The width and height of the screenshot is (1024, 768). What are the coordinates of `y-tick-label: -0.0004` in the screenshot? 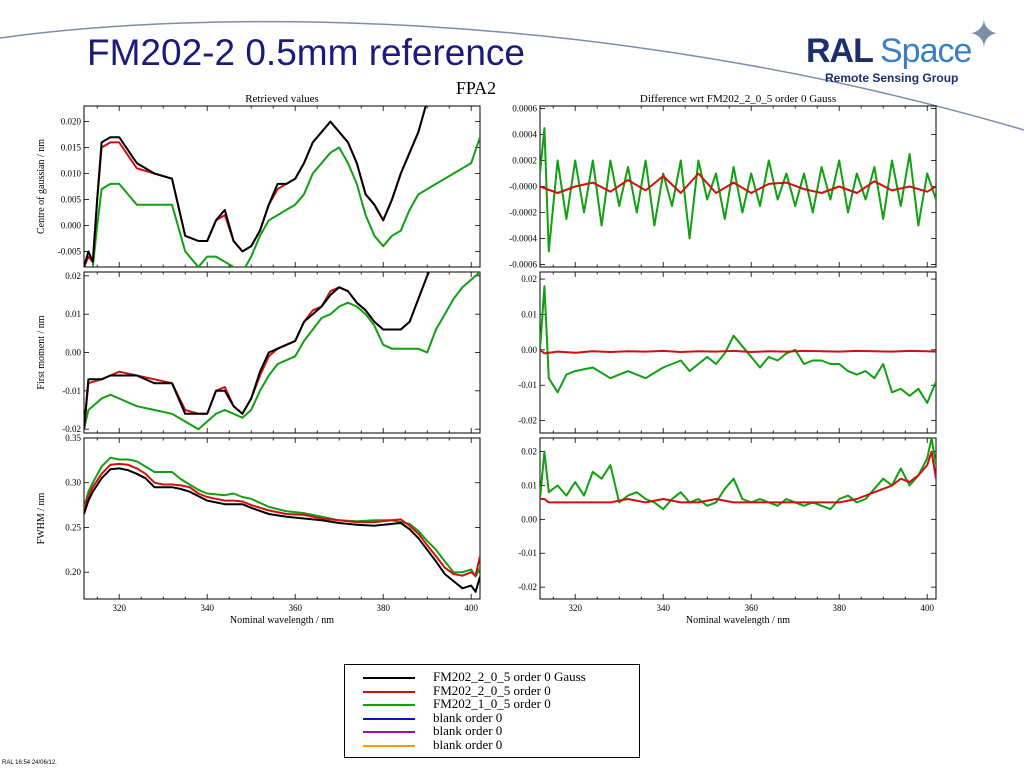 It's located at (523, 238).